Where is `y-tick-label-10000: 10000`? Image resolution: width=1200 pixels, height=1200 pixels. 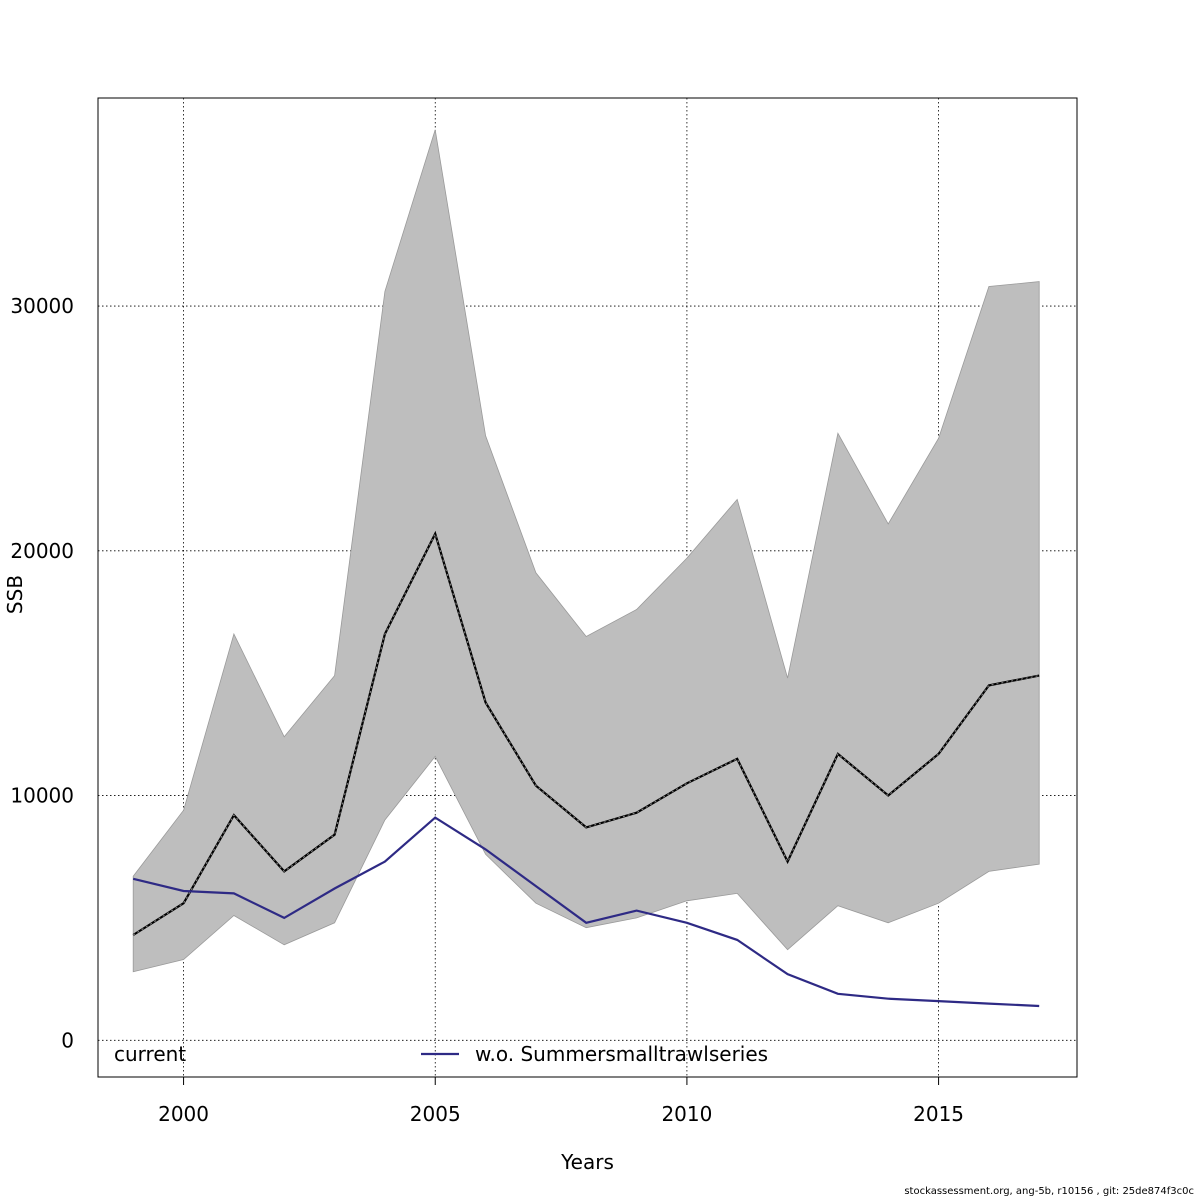
y-tick-label-10000: 10000 is located at coordinates (42, 796).